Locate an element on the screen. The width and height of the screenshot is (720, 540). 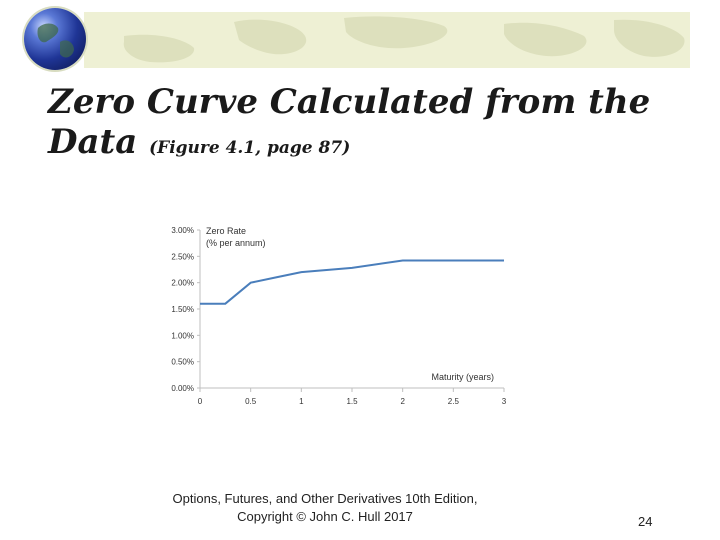
x-tick-label: 3 is located at coordinates (504, 401).